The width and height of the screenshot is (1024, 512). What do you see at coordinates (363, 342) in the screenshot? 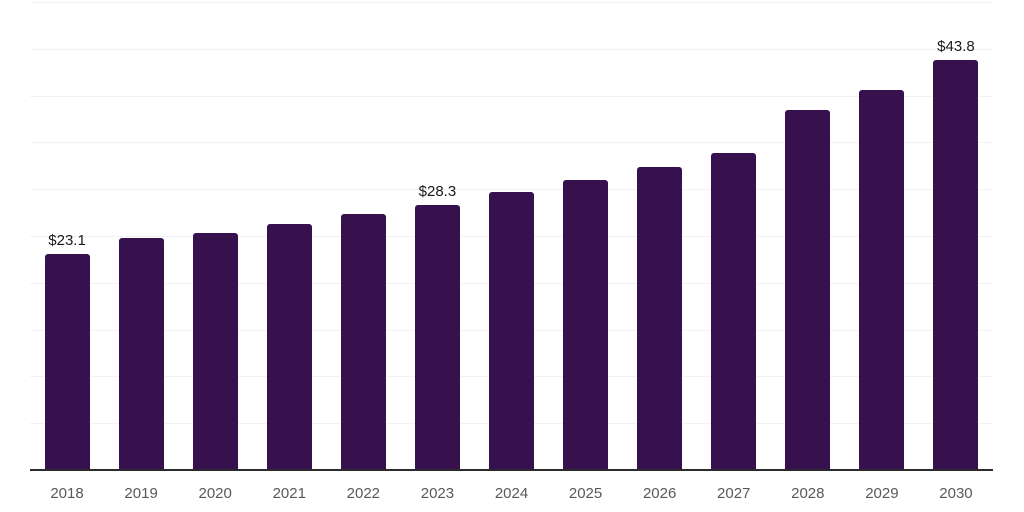
I see `bar-2022` at bounding box center [363, 342].